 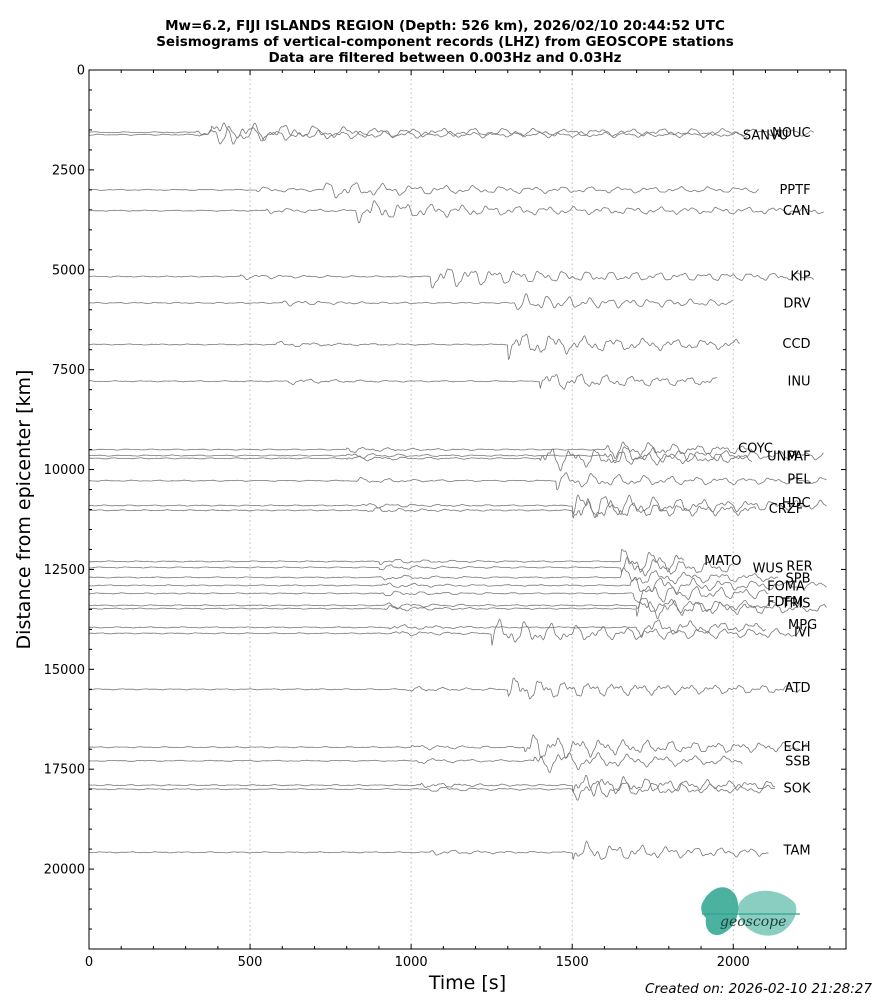 What do you see at coordinates (427, 629) in the screenshot?
I see `trace-mpg` at bounding box center [427, 629].